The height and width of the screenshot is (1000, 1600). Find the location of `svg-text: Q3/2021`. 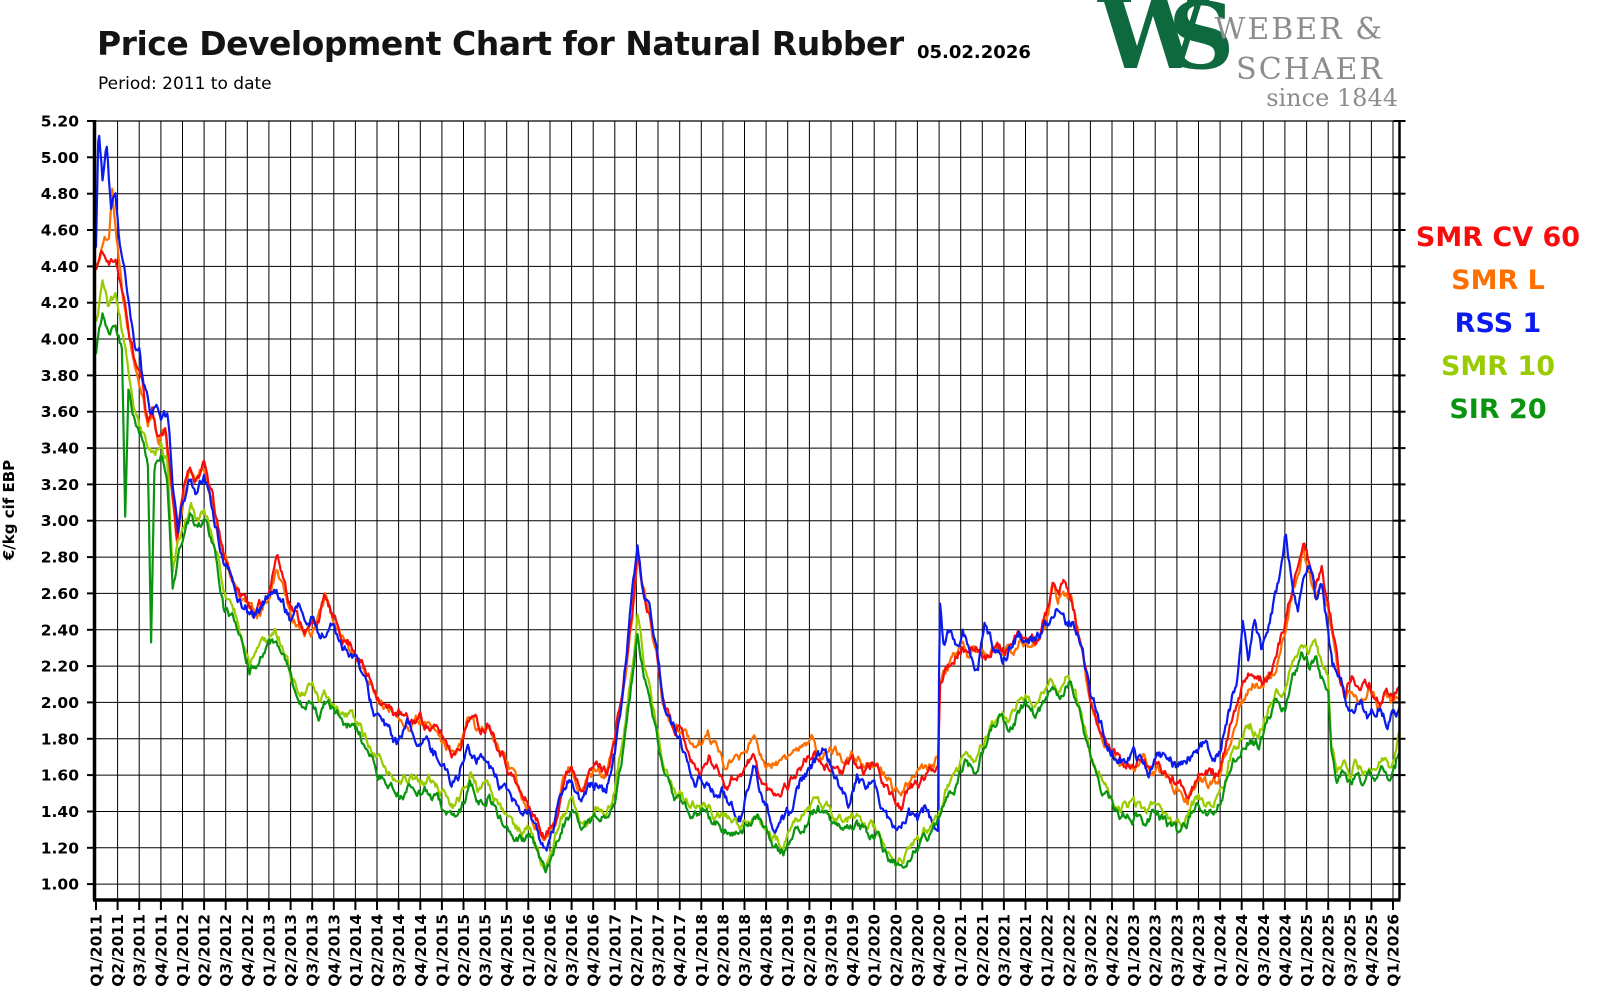

svg-text: Q3/2021 is located at coordinates (1004, 950).